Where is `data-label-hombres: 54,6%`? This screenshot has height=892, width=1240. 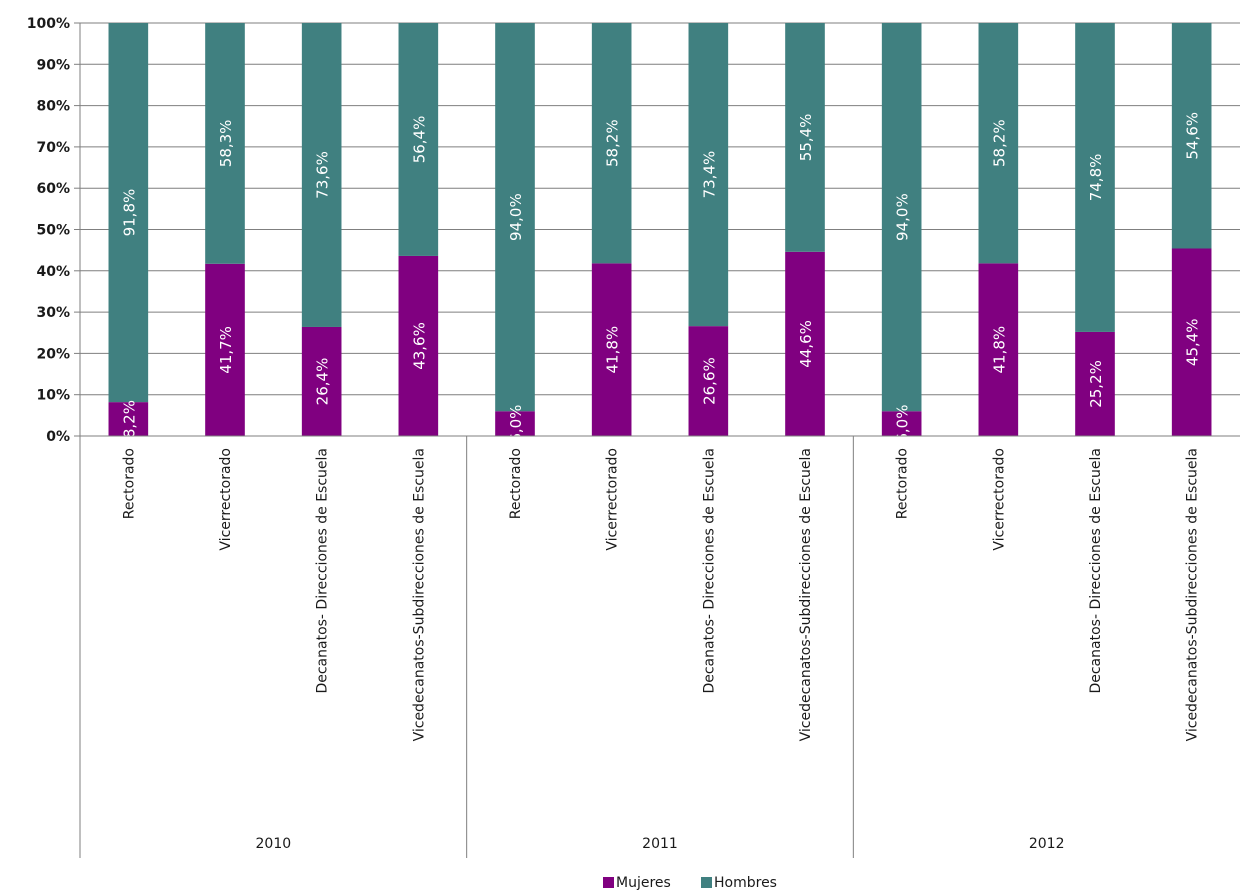 data-label-hombres: 54,6% is located at coordinates (1193, 136).